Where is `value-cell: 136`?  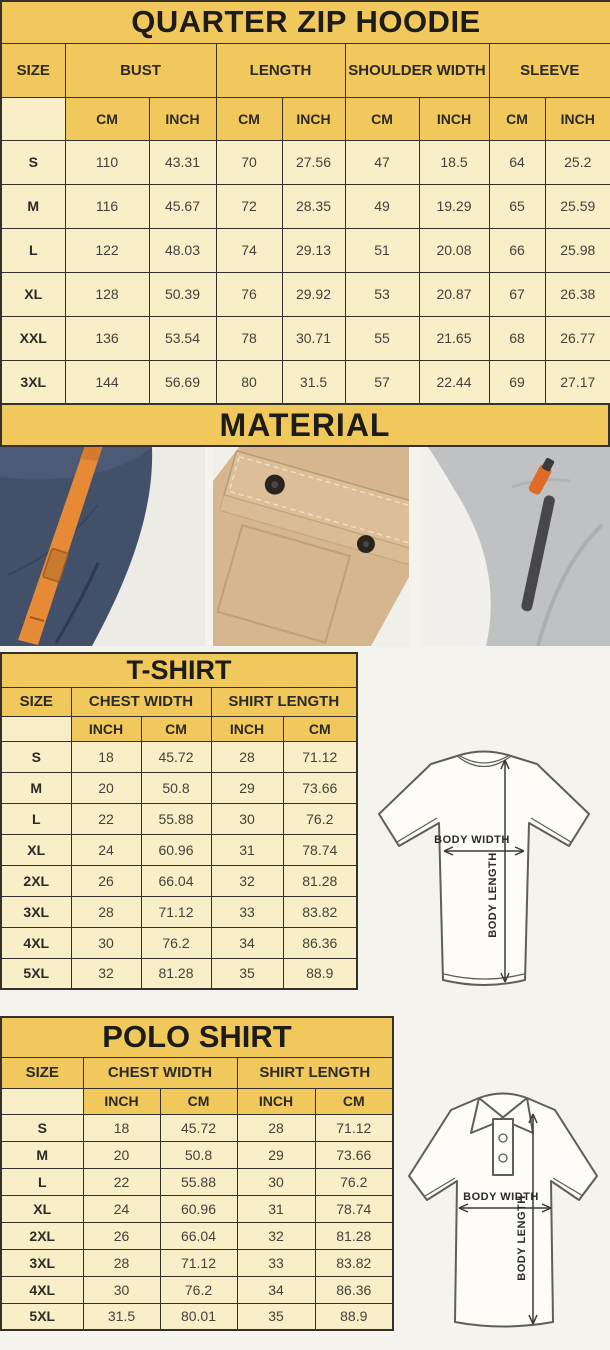
value-cell: 136 is located at coordinates (107, 338).